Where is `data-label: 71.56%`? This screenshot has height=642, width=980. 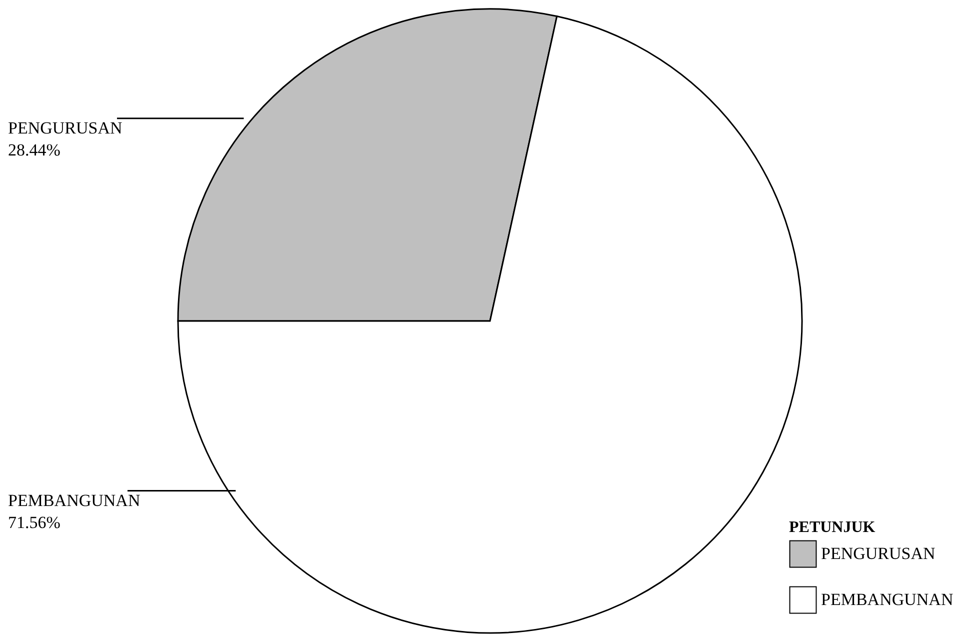
data-label: 71.56% is located at coordinates (34, 522).